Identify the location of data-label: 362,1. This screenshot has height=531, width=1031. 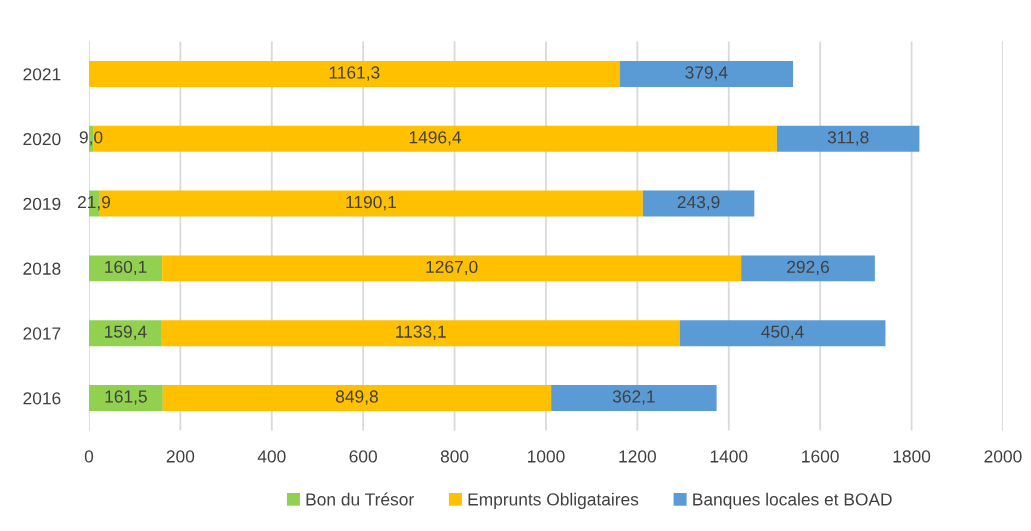
(633, 397).